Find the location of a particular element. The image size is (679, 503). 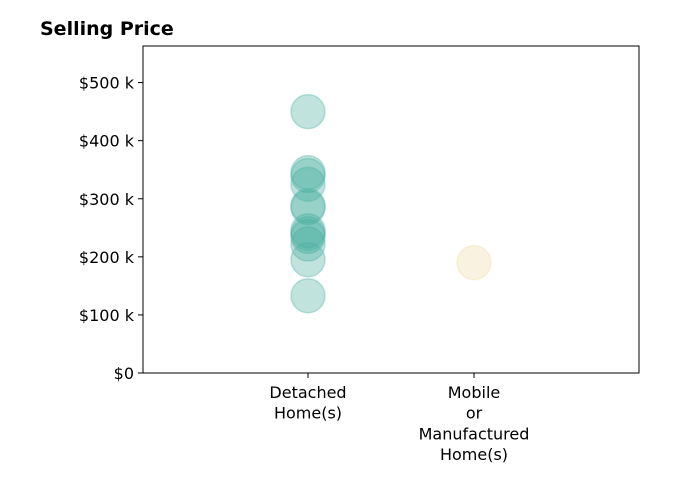

y-axis: $0 $100 k $200 k $300 k $400 k $500 k is located at coordinates (111, 228).